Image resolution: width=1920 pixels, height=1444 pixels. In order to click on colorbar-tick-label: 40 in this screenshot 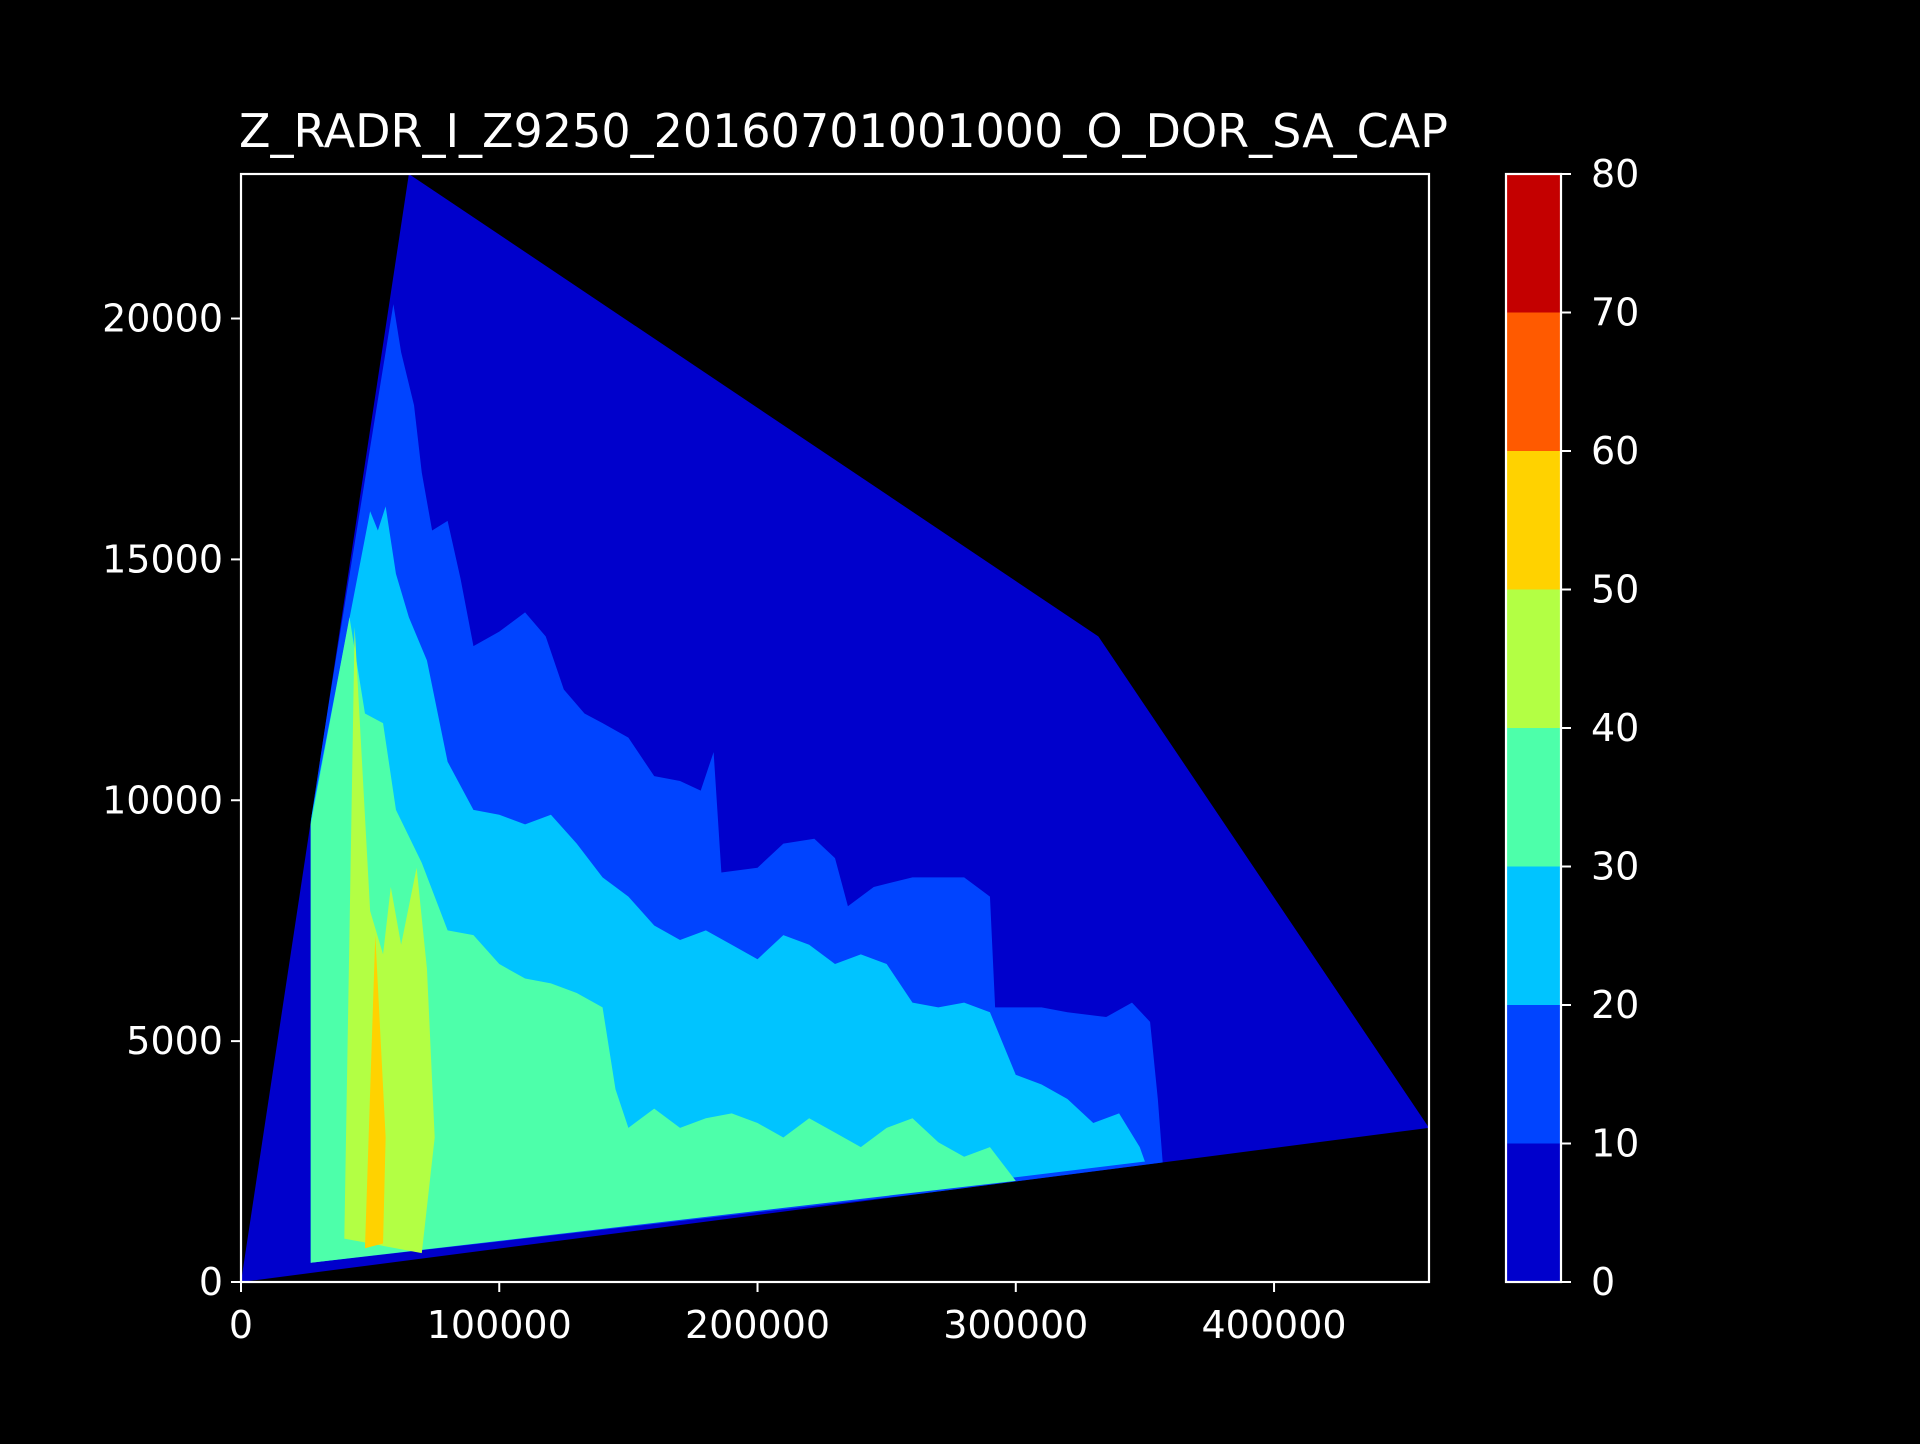, I will do `click(1615, 728)`.